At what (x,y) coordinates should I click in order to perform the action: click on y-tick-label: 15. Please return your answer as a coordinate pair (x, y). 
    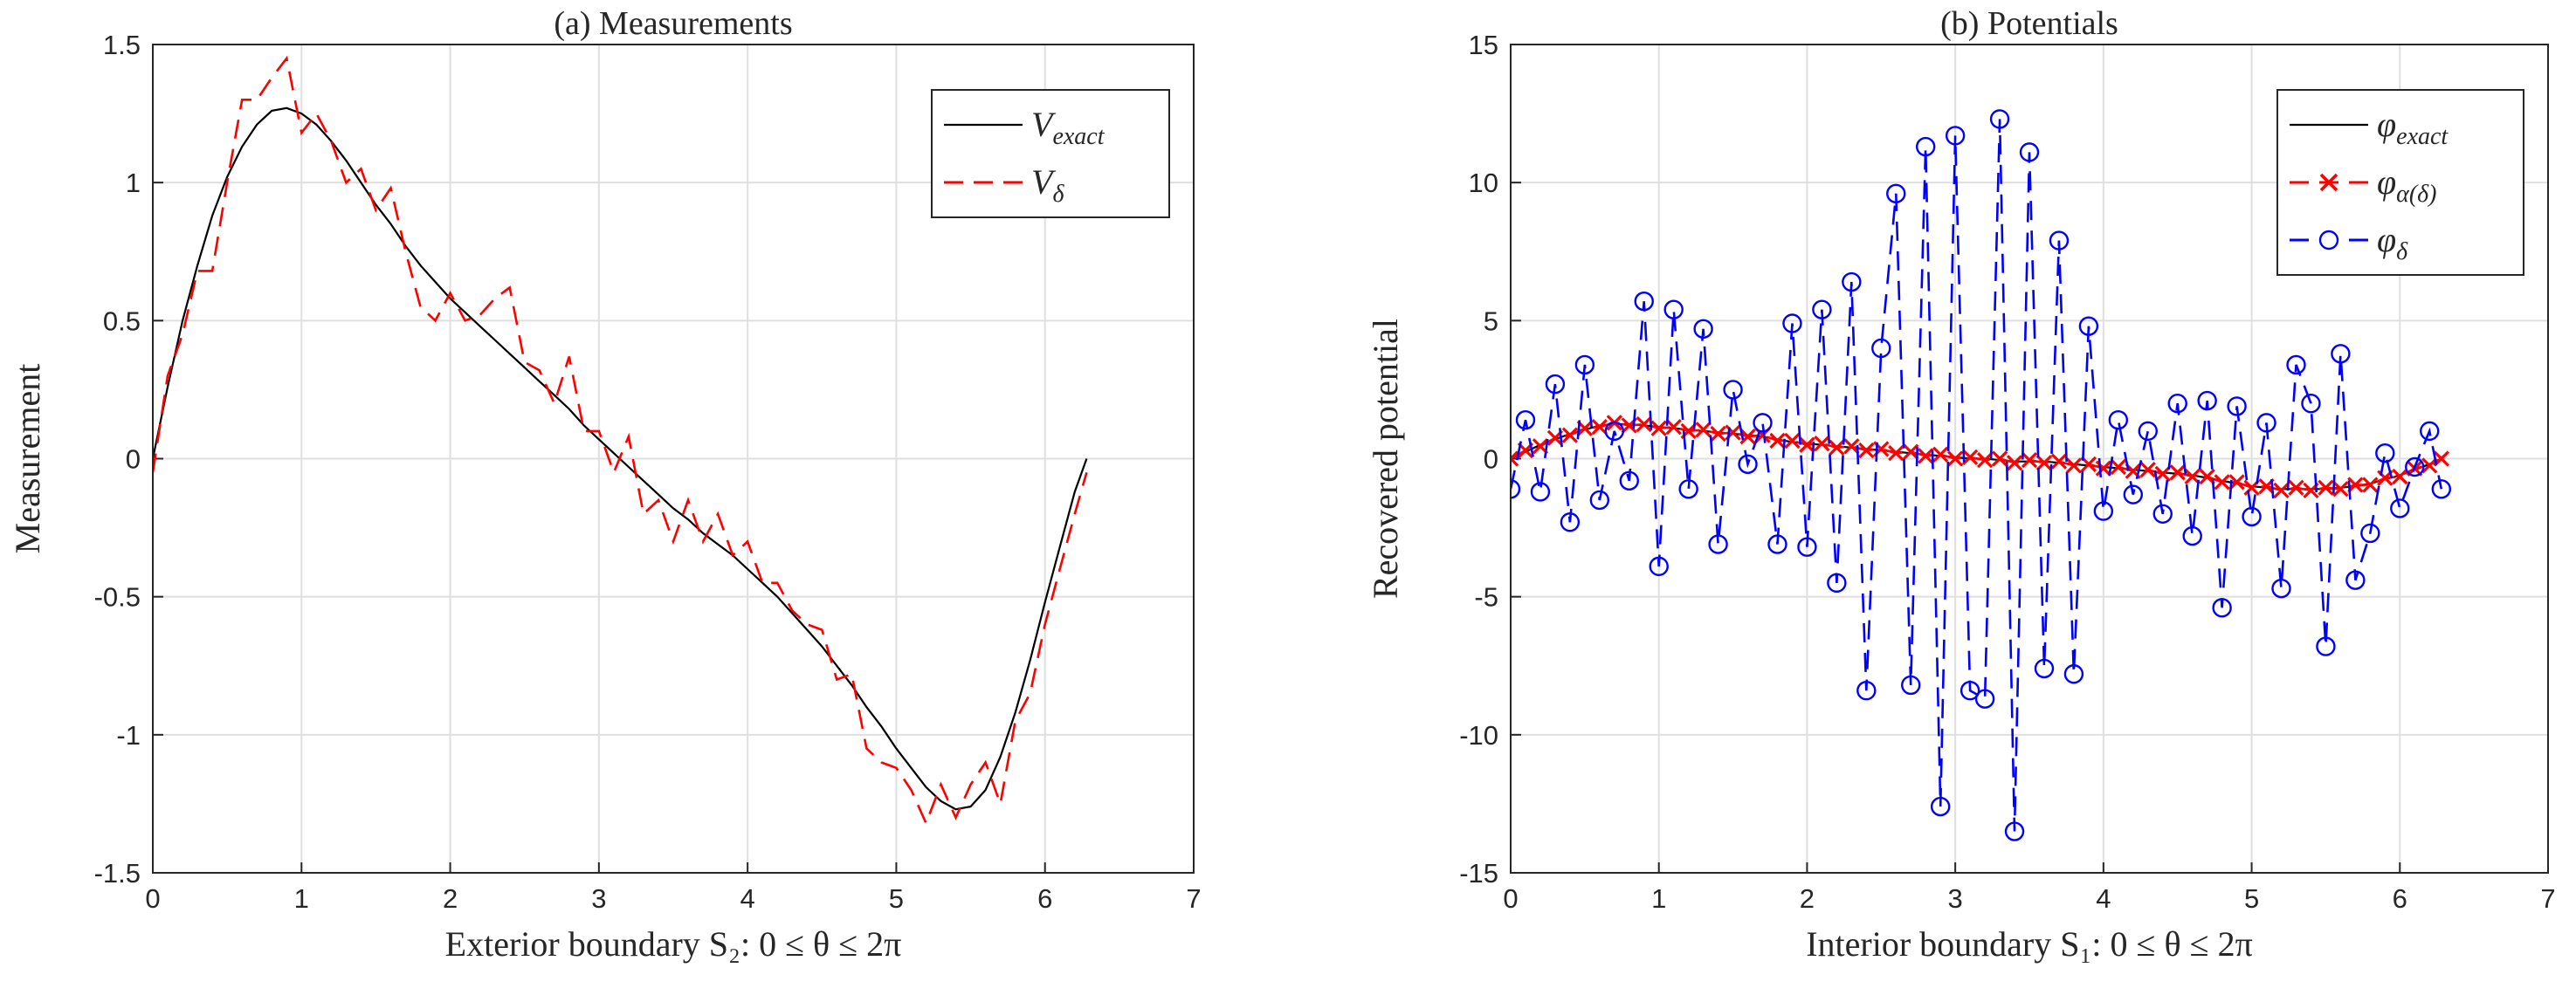
    Looking at the image, I should click on (1483, 45).